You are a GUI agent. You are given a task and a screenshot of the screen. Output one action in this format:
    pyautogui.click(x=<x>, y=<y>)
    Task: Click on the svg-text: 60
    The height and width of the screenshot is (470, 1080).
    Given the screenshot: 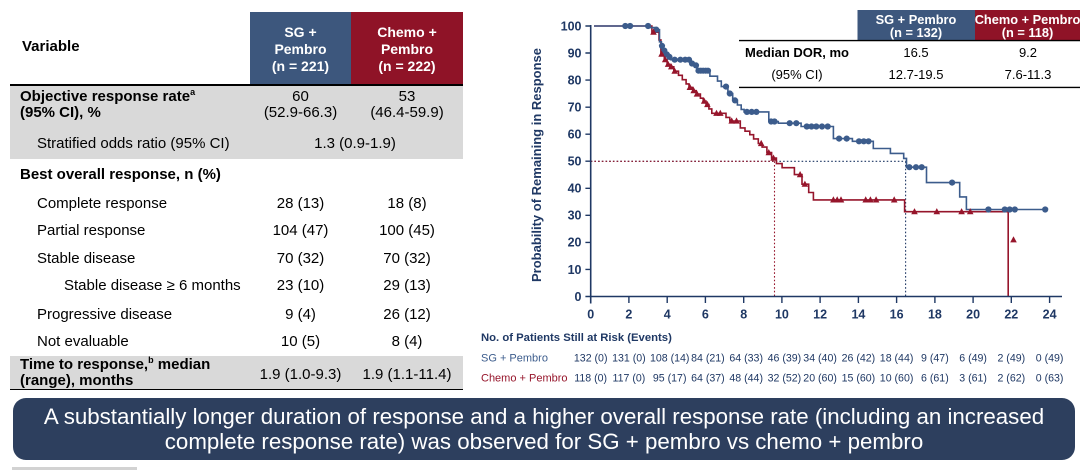 What is the action you would take?
    pyautogui.click(x=575, y=135)
    